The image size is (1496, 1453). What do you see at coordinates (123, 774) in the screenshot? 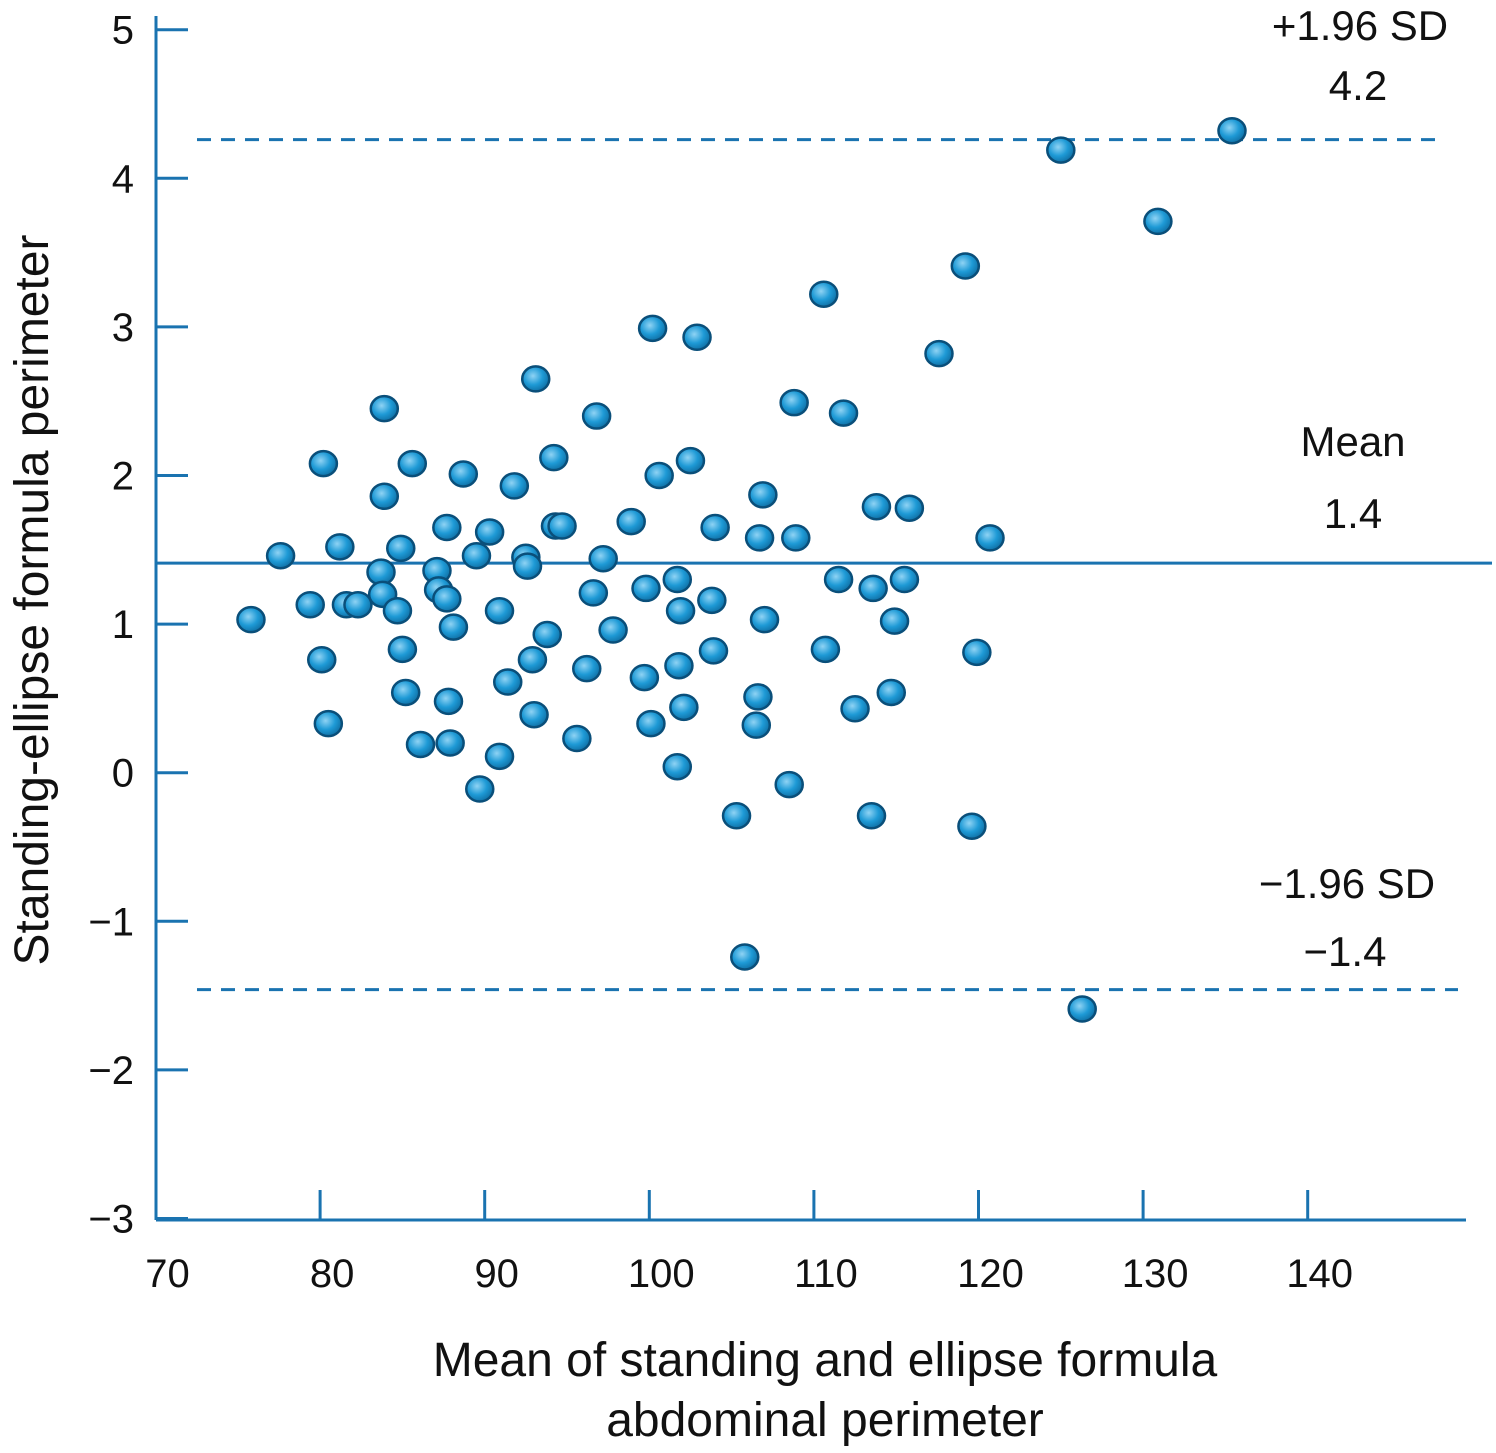
I see `y-tick-label: 0` at bounding box center [123, 774].